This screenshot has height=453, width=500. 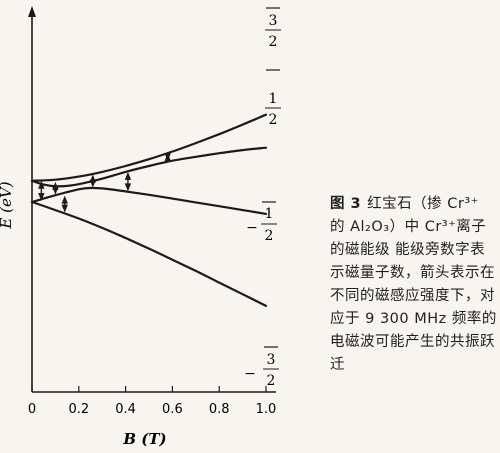 What do you see at coordinates (271, 360) in the screenshot?
I see `level-label-minus-3-2-num: 3` at bounding box center [271, 360].